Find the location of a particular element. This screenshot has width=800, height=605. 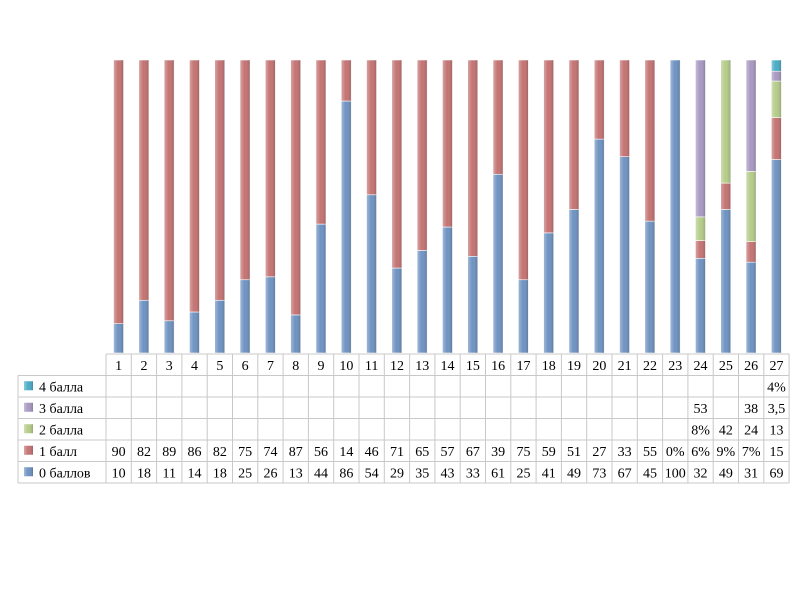

data-label: 26 is located at coordinates (270, 473).